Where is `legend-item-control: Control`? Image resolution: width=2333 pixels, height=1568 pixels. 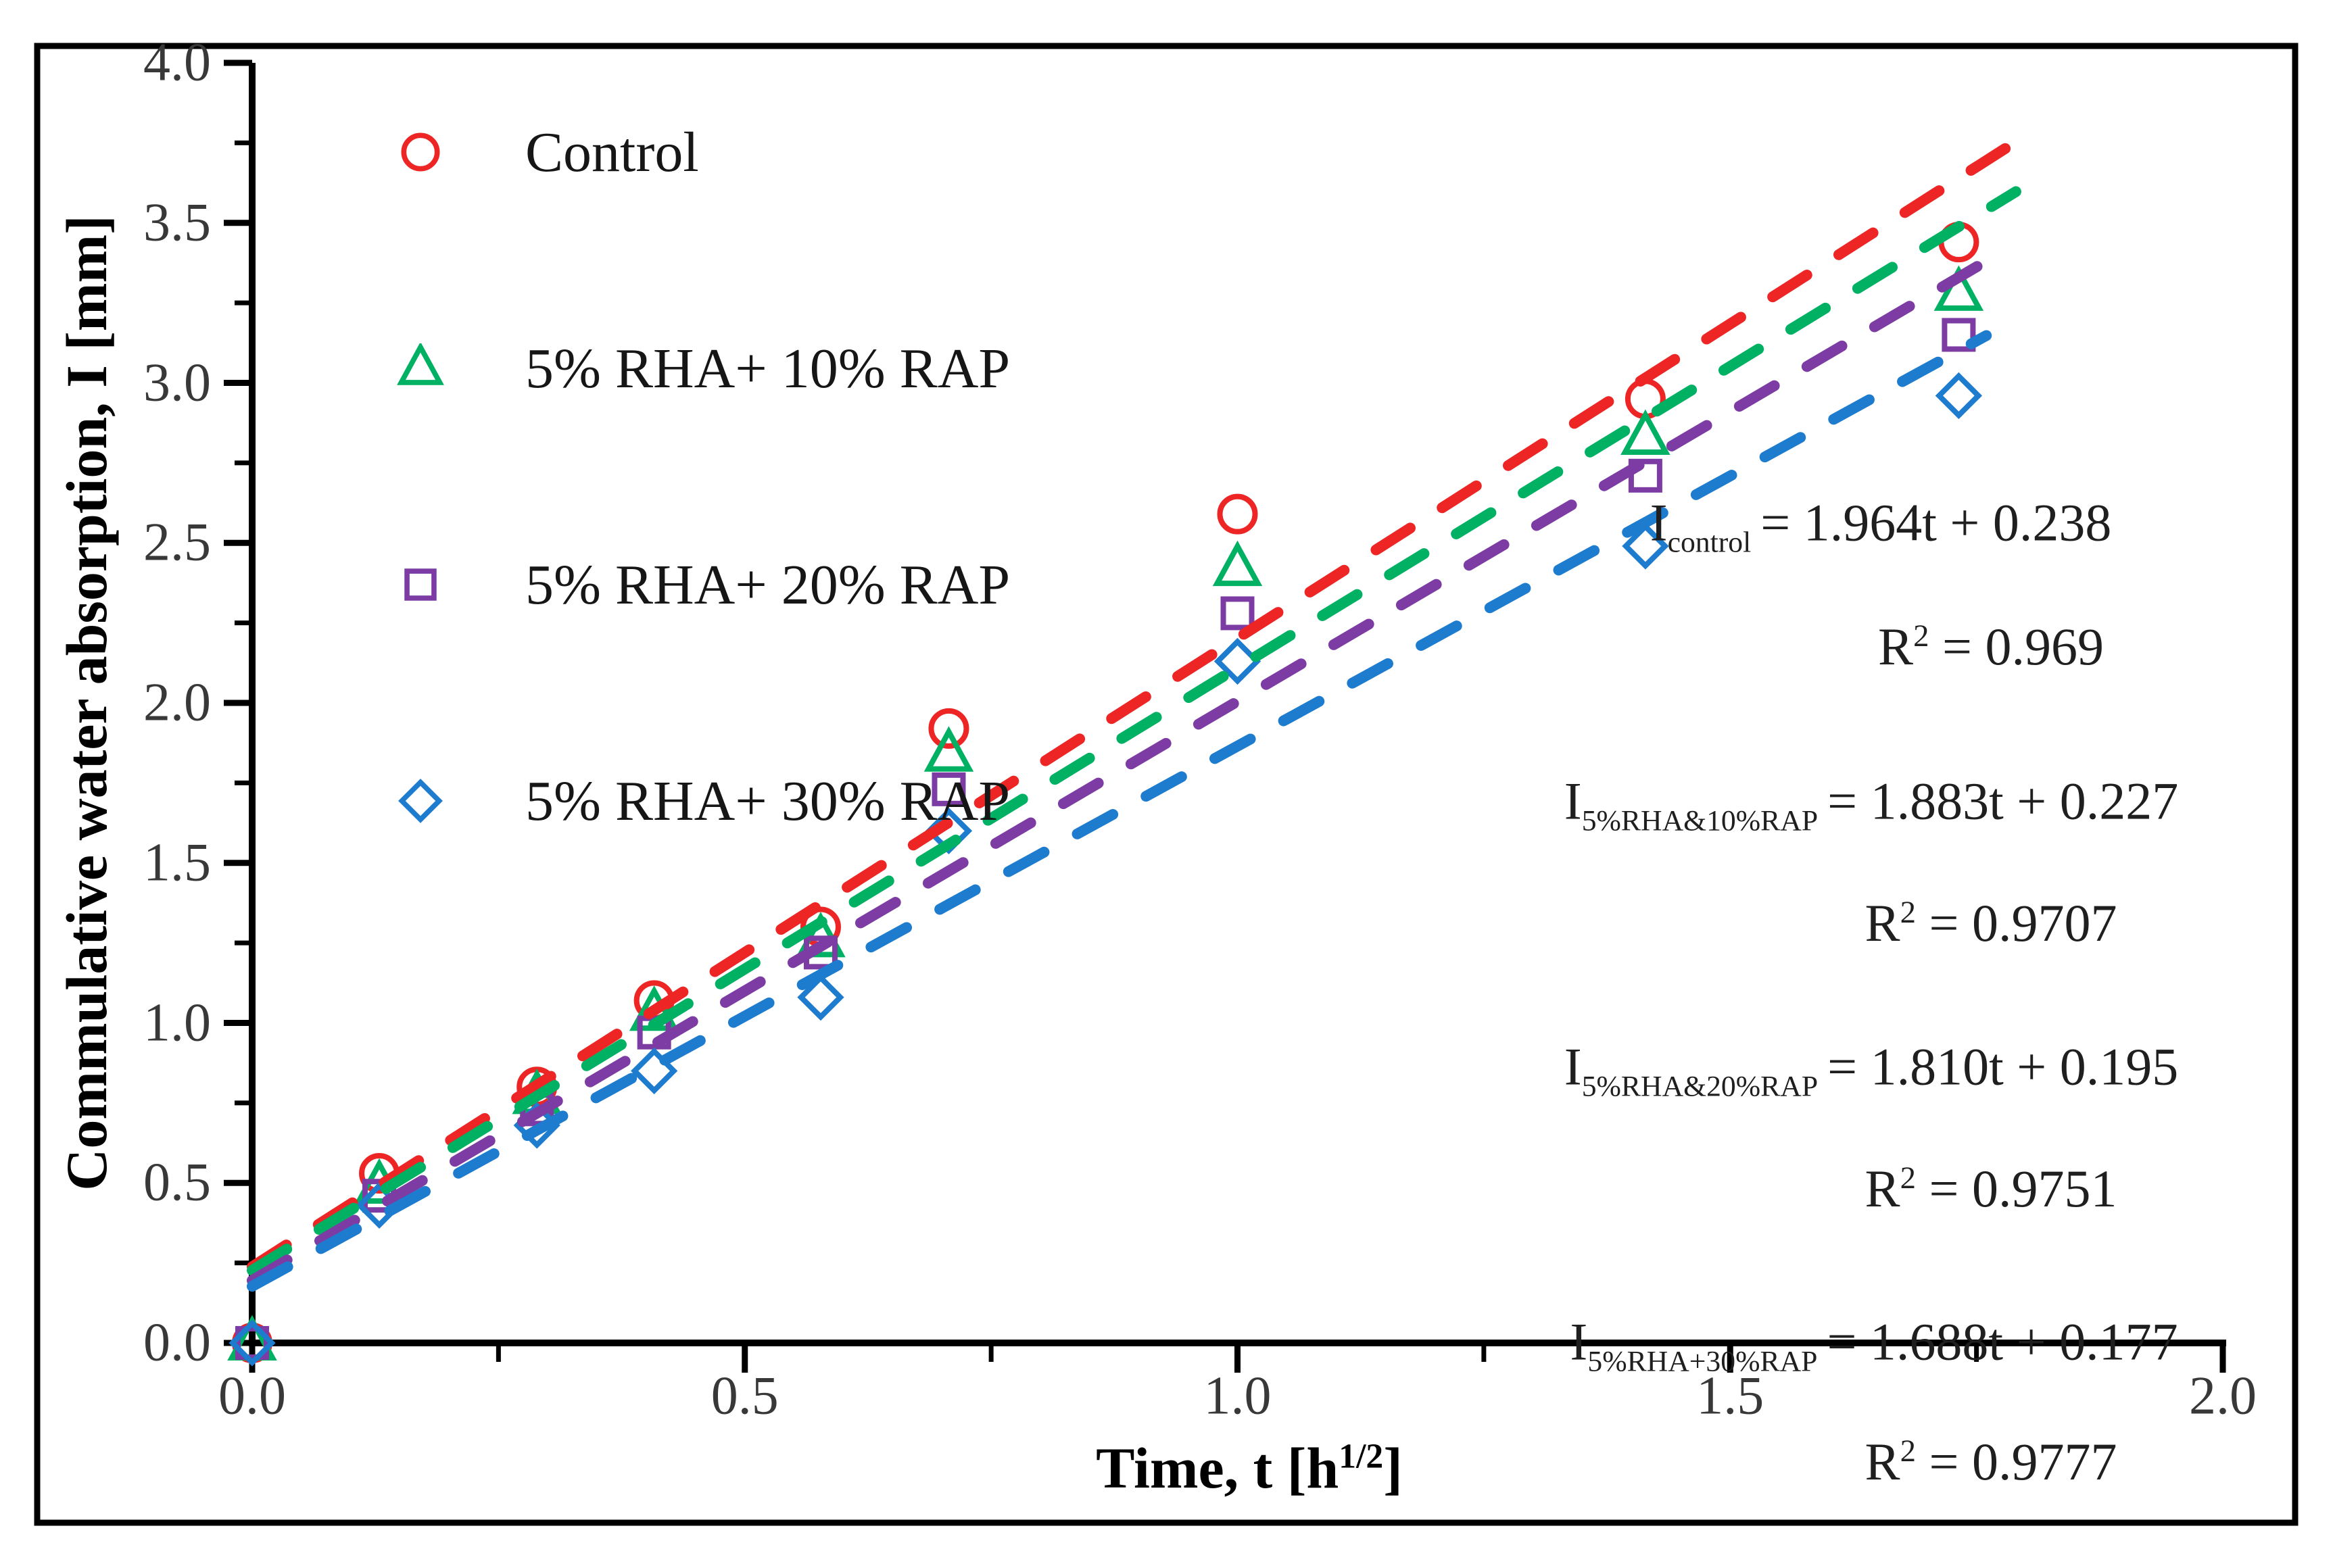 legend-item-control: Control is located at coordinates (547, 152).